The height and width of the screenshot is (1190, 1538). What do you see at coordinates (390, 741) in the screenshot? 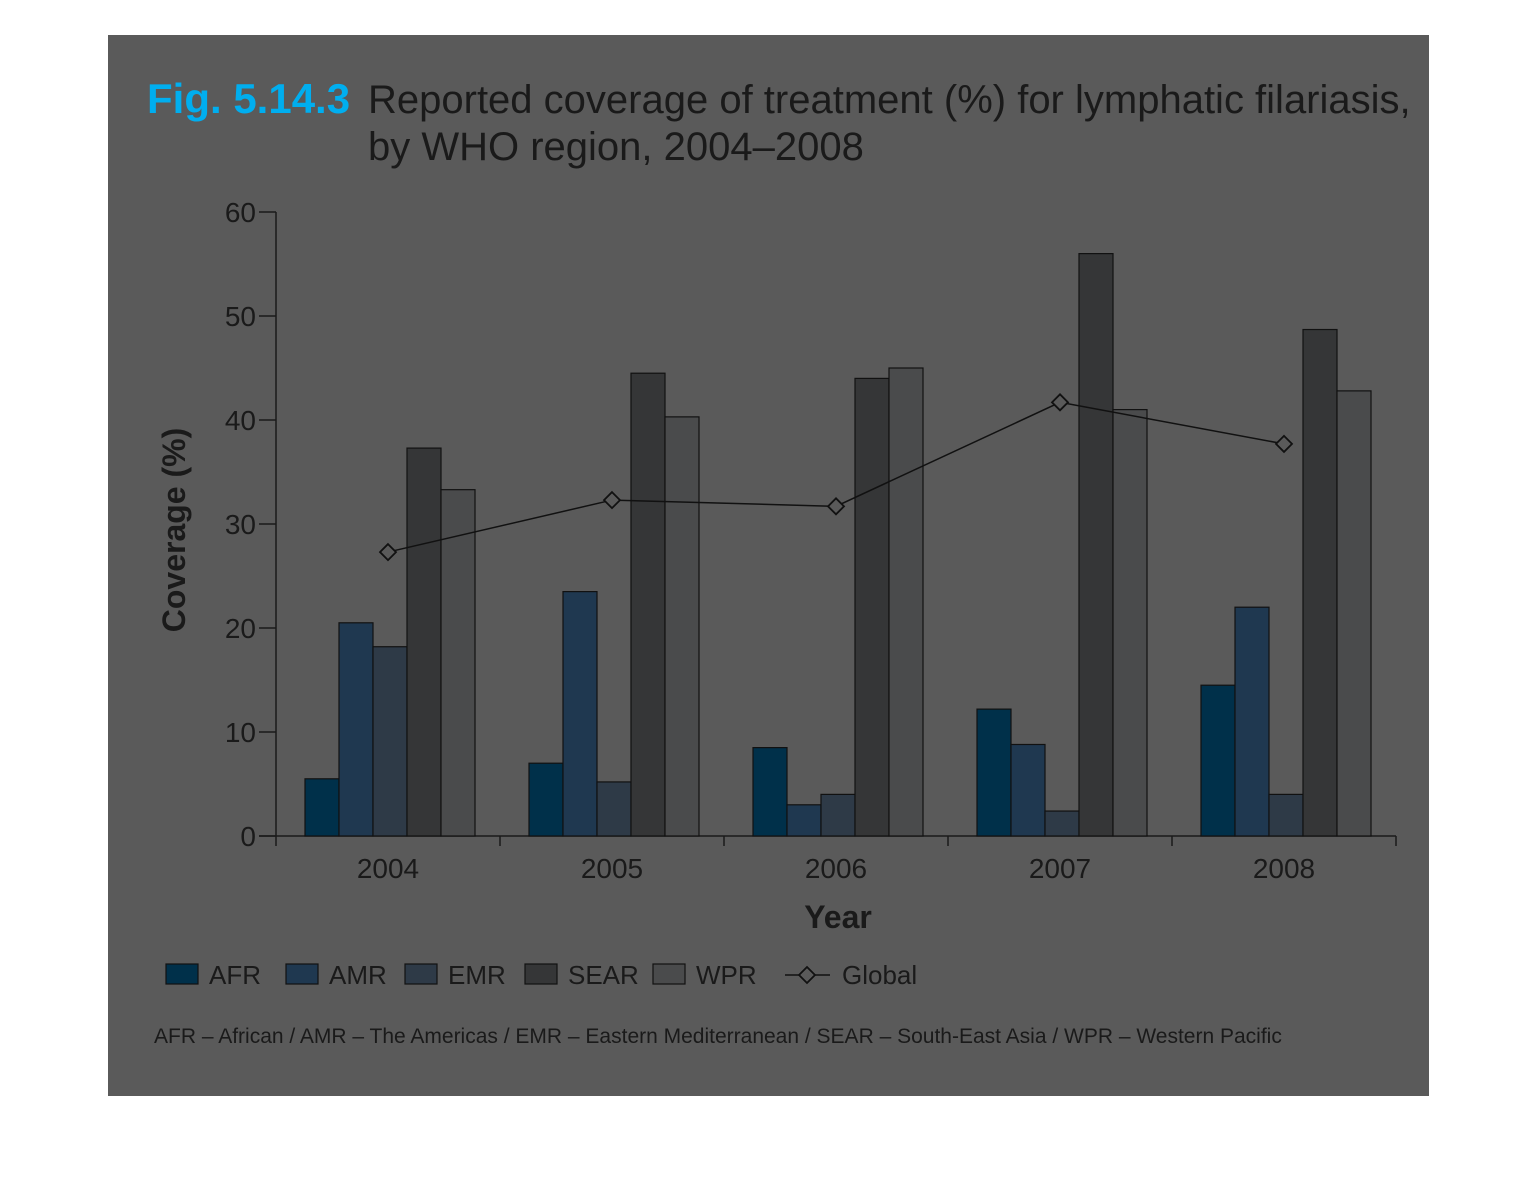
I see `bar-emr-2004` at bounding box center [390, 741].